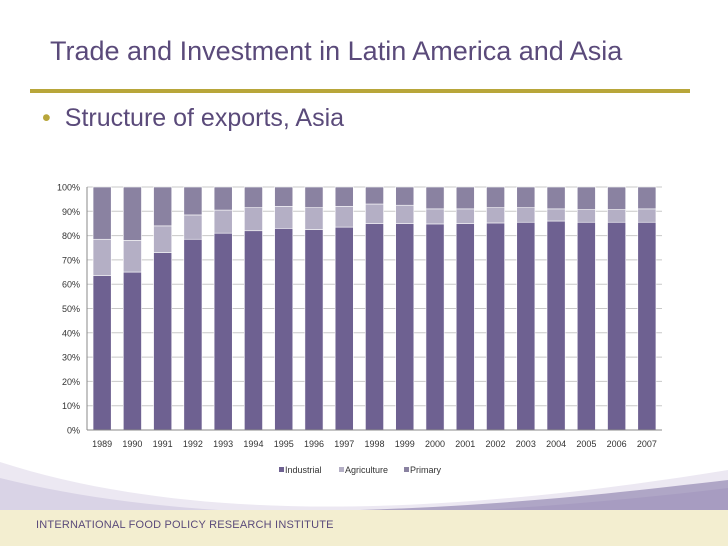 The image size is (728, 546). I want to click on y-tick-label: 30%, so click(71, 358).